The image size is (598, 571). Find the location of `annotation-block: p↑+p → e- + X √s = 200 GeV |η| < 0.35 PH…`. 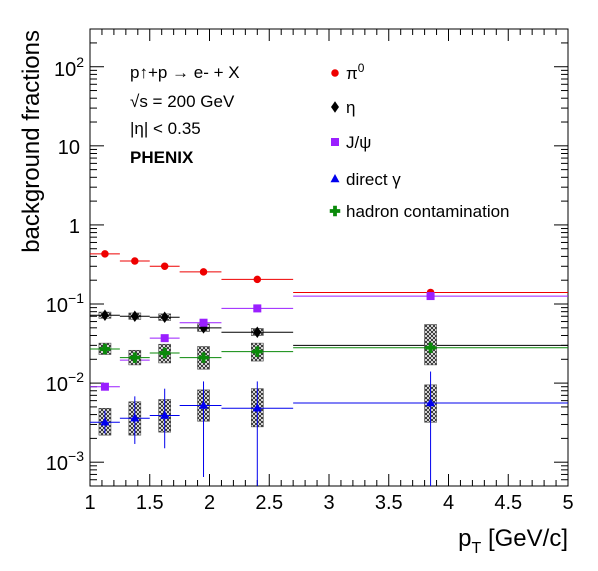

annotation-block: p↑+p → e- + X √s = 200 GeV |η| < 0.35 PH… is located at coordinates (185, 115).